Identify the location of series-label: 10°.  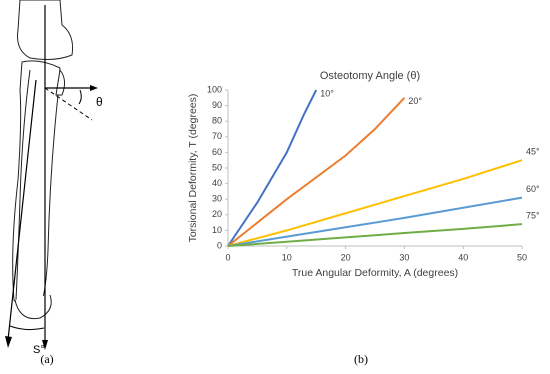
(327, 93).